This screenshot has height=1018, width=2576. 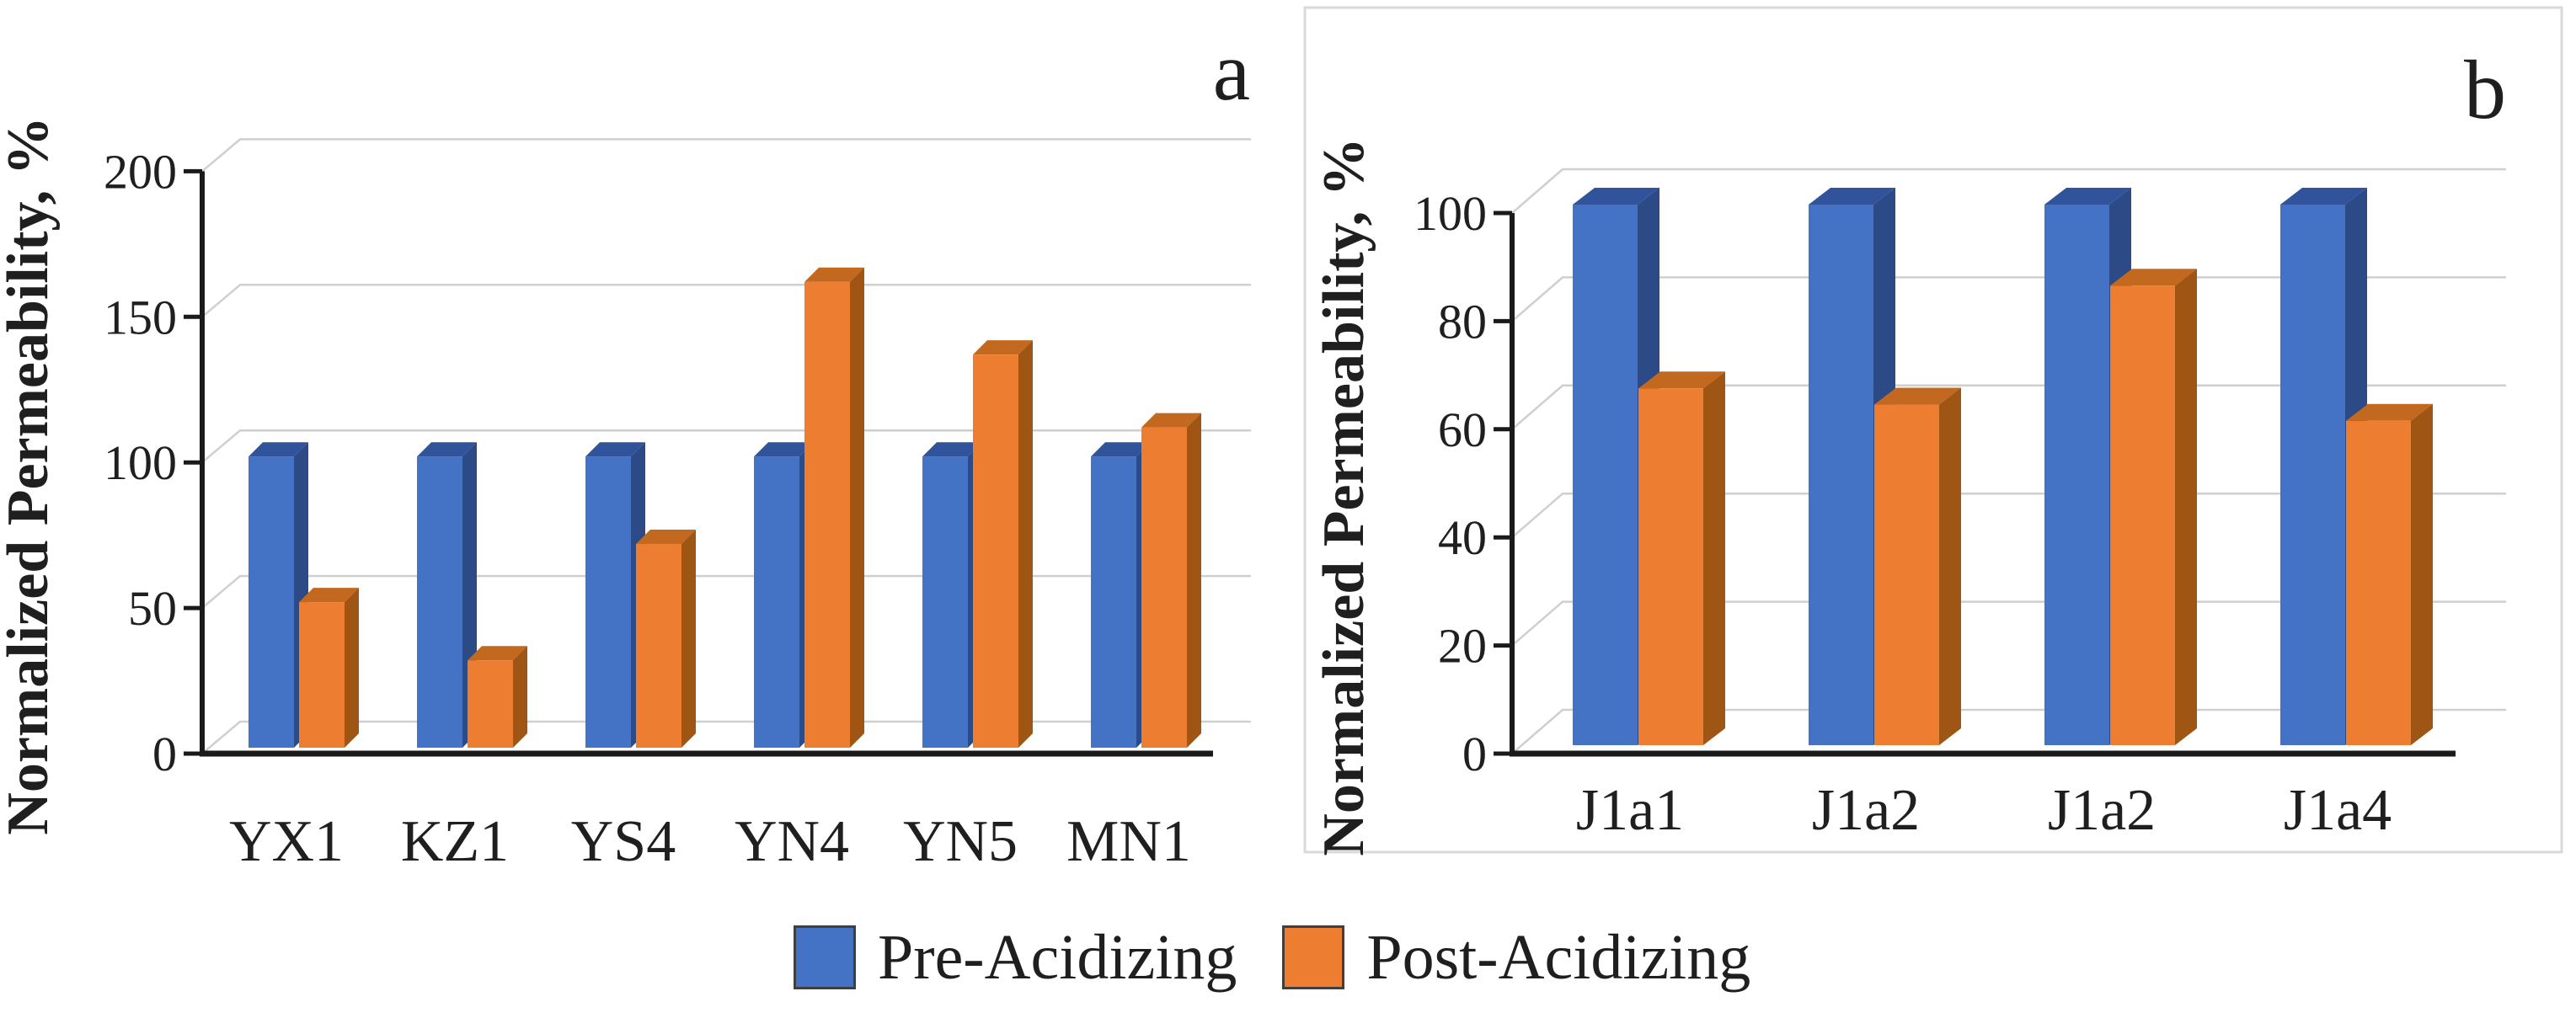 What do you see at coordinates (1462, 537) in the screenshot?
I see `panel-b-y-tick-label-40: 40` at bounding box center [1462, 537].